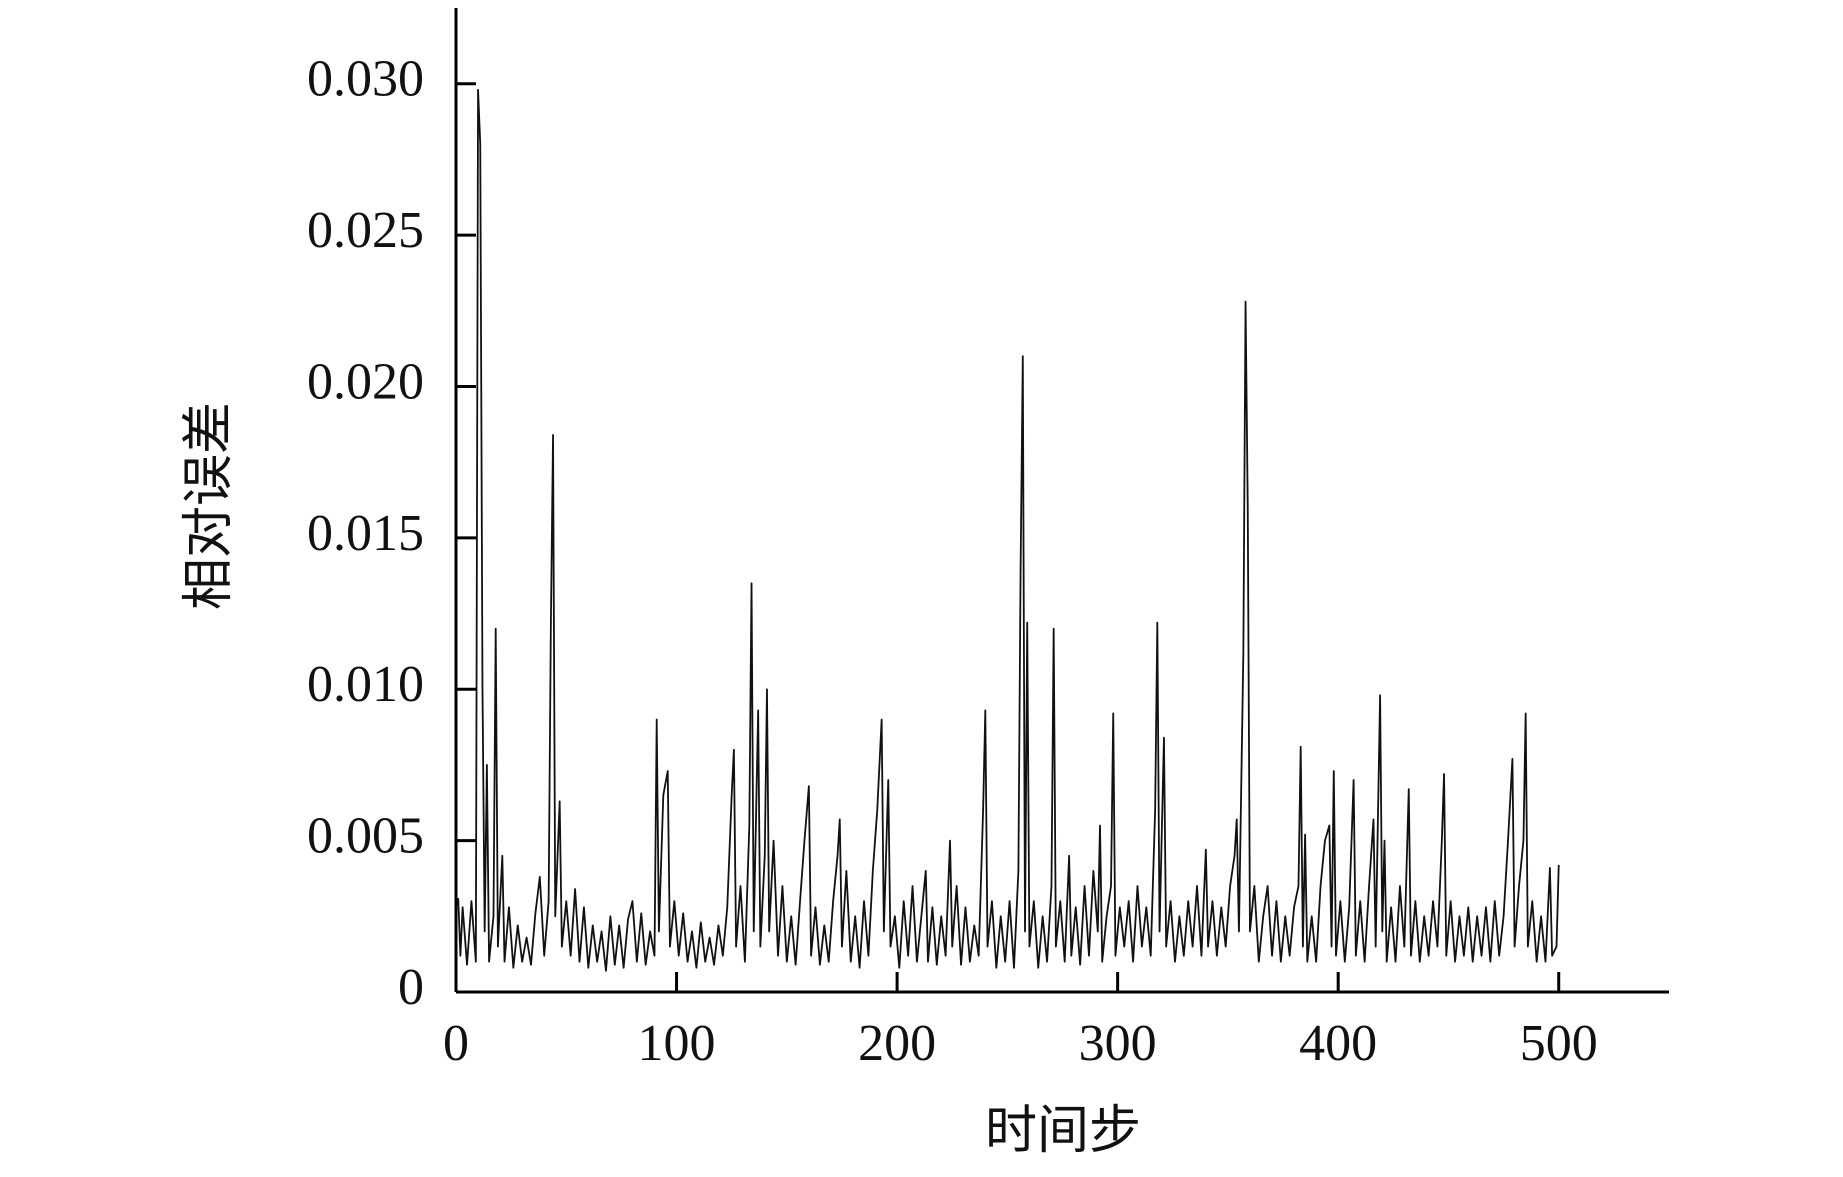 This screenshot has height=1177, width=1843. Describe the element at coordinates (1338, 1043) in the screenshot. I see `x-tick-label: 400` at that location.